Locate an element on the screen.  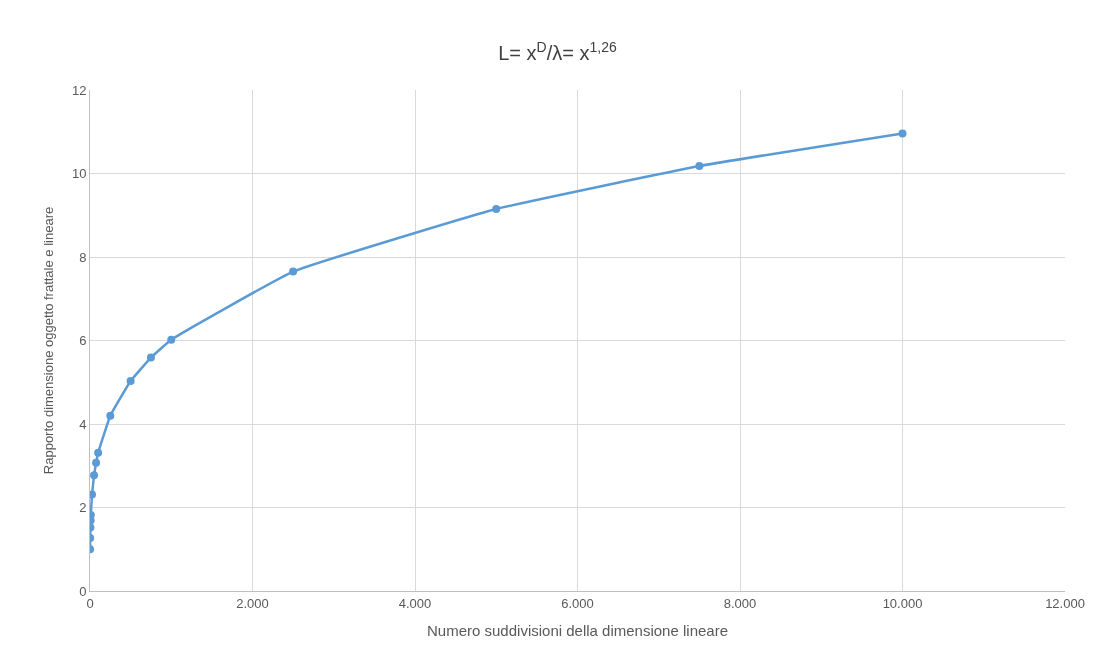
y-tick-label: 4 is located at coordinates (83, 424).